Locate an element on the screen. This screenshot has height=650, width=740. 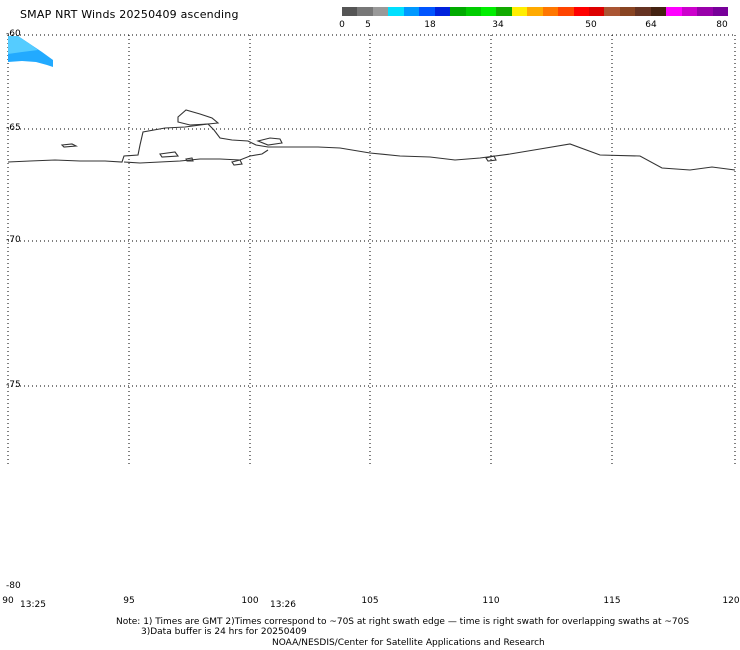
coastline-main is located at coordinates (371, 147).